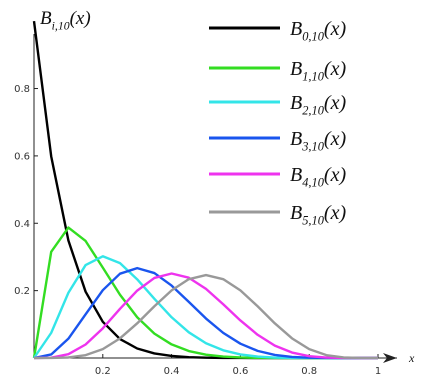  Describe the element at coordinates (390, 358) in the screenshot. I see `x-axis-arrow` at that location.